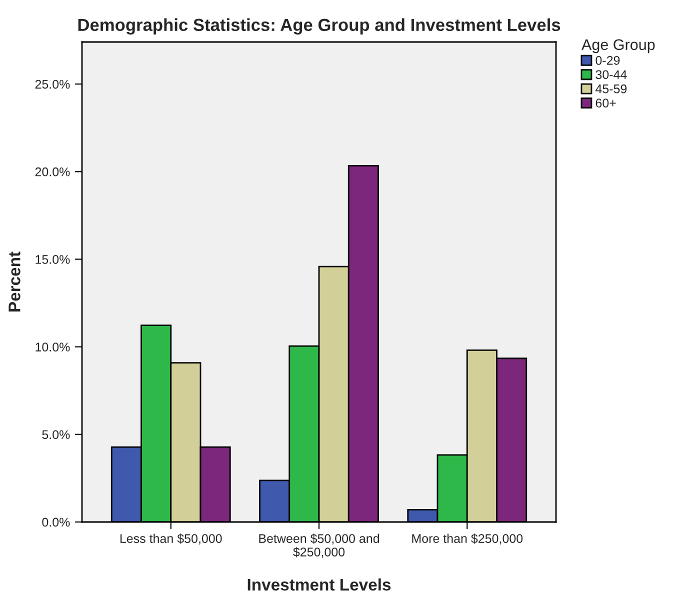 The width and height of the screenshot is (683, 595). What do you see at coordinates (319, 26) in the screenshot?
I see `chart-title: Demographic Statistics: Age Group and Investment Levels` at bounding box center [319, 26].